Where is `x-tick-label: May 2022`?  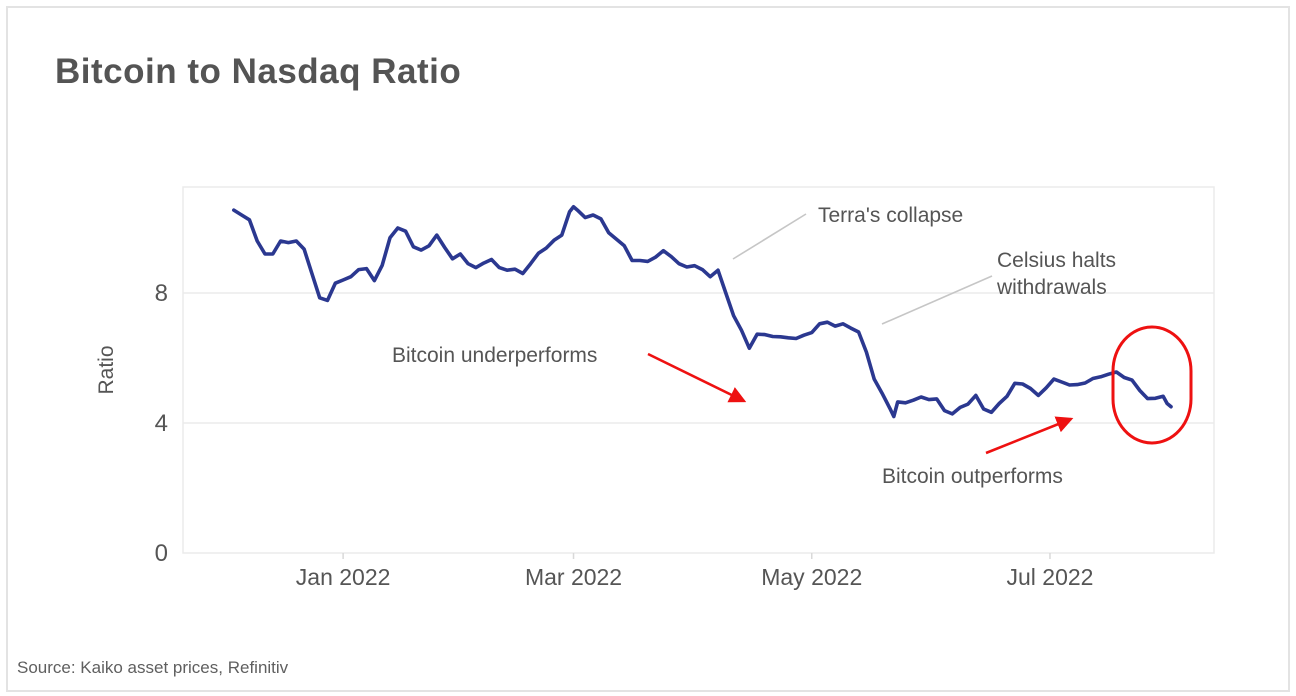
x-tick-label: May 2022 is located at coordinates (811, 577).